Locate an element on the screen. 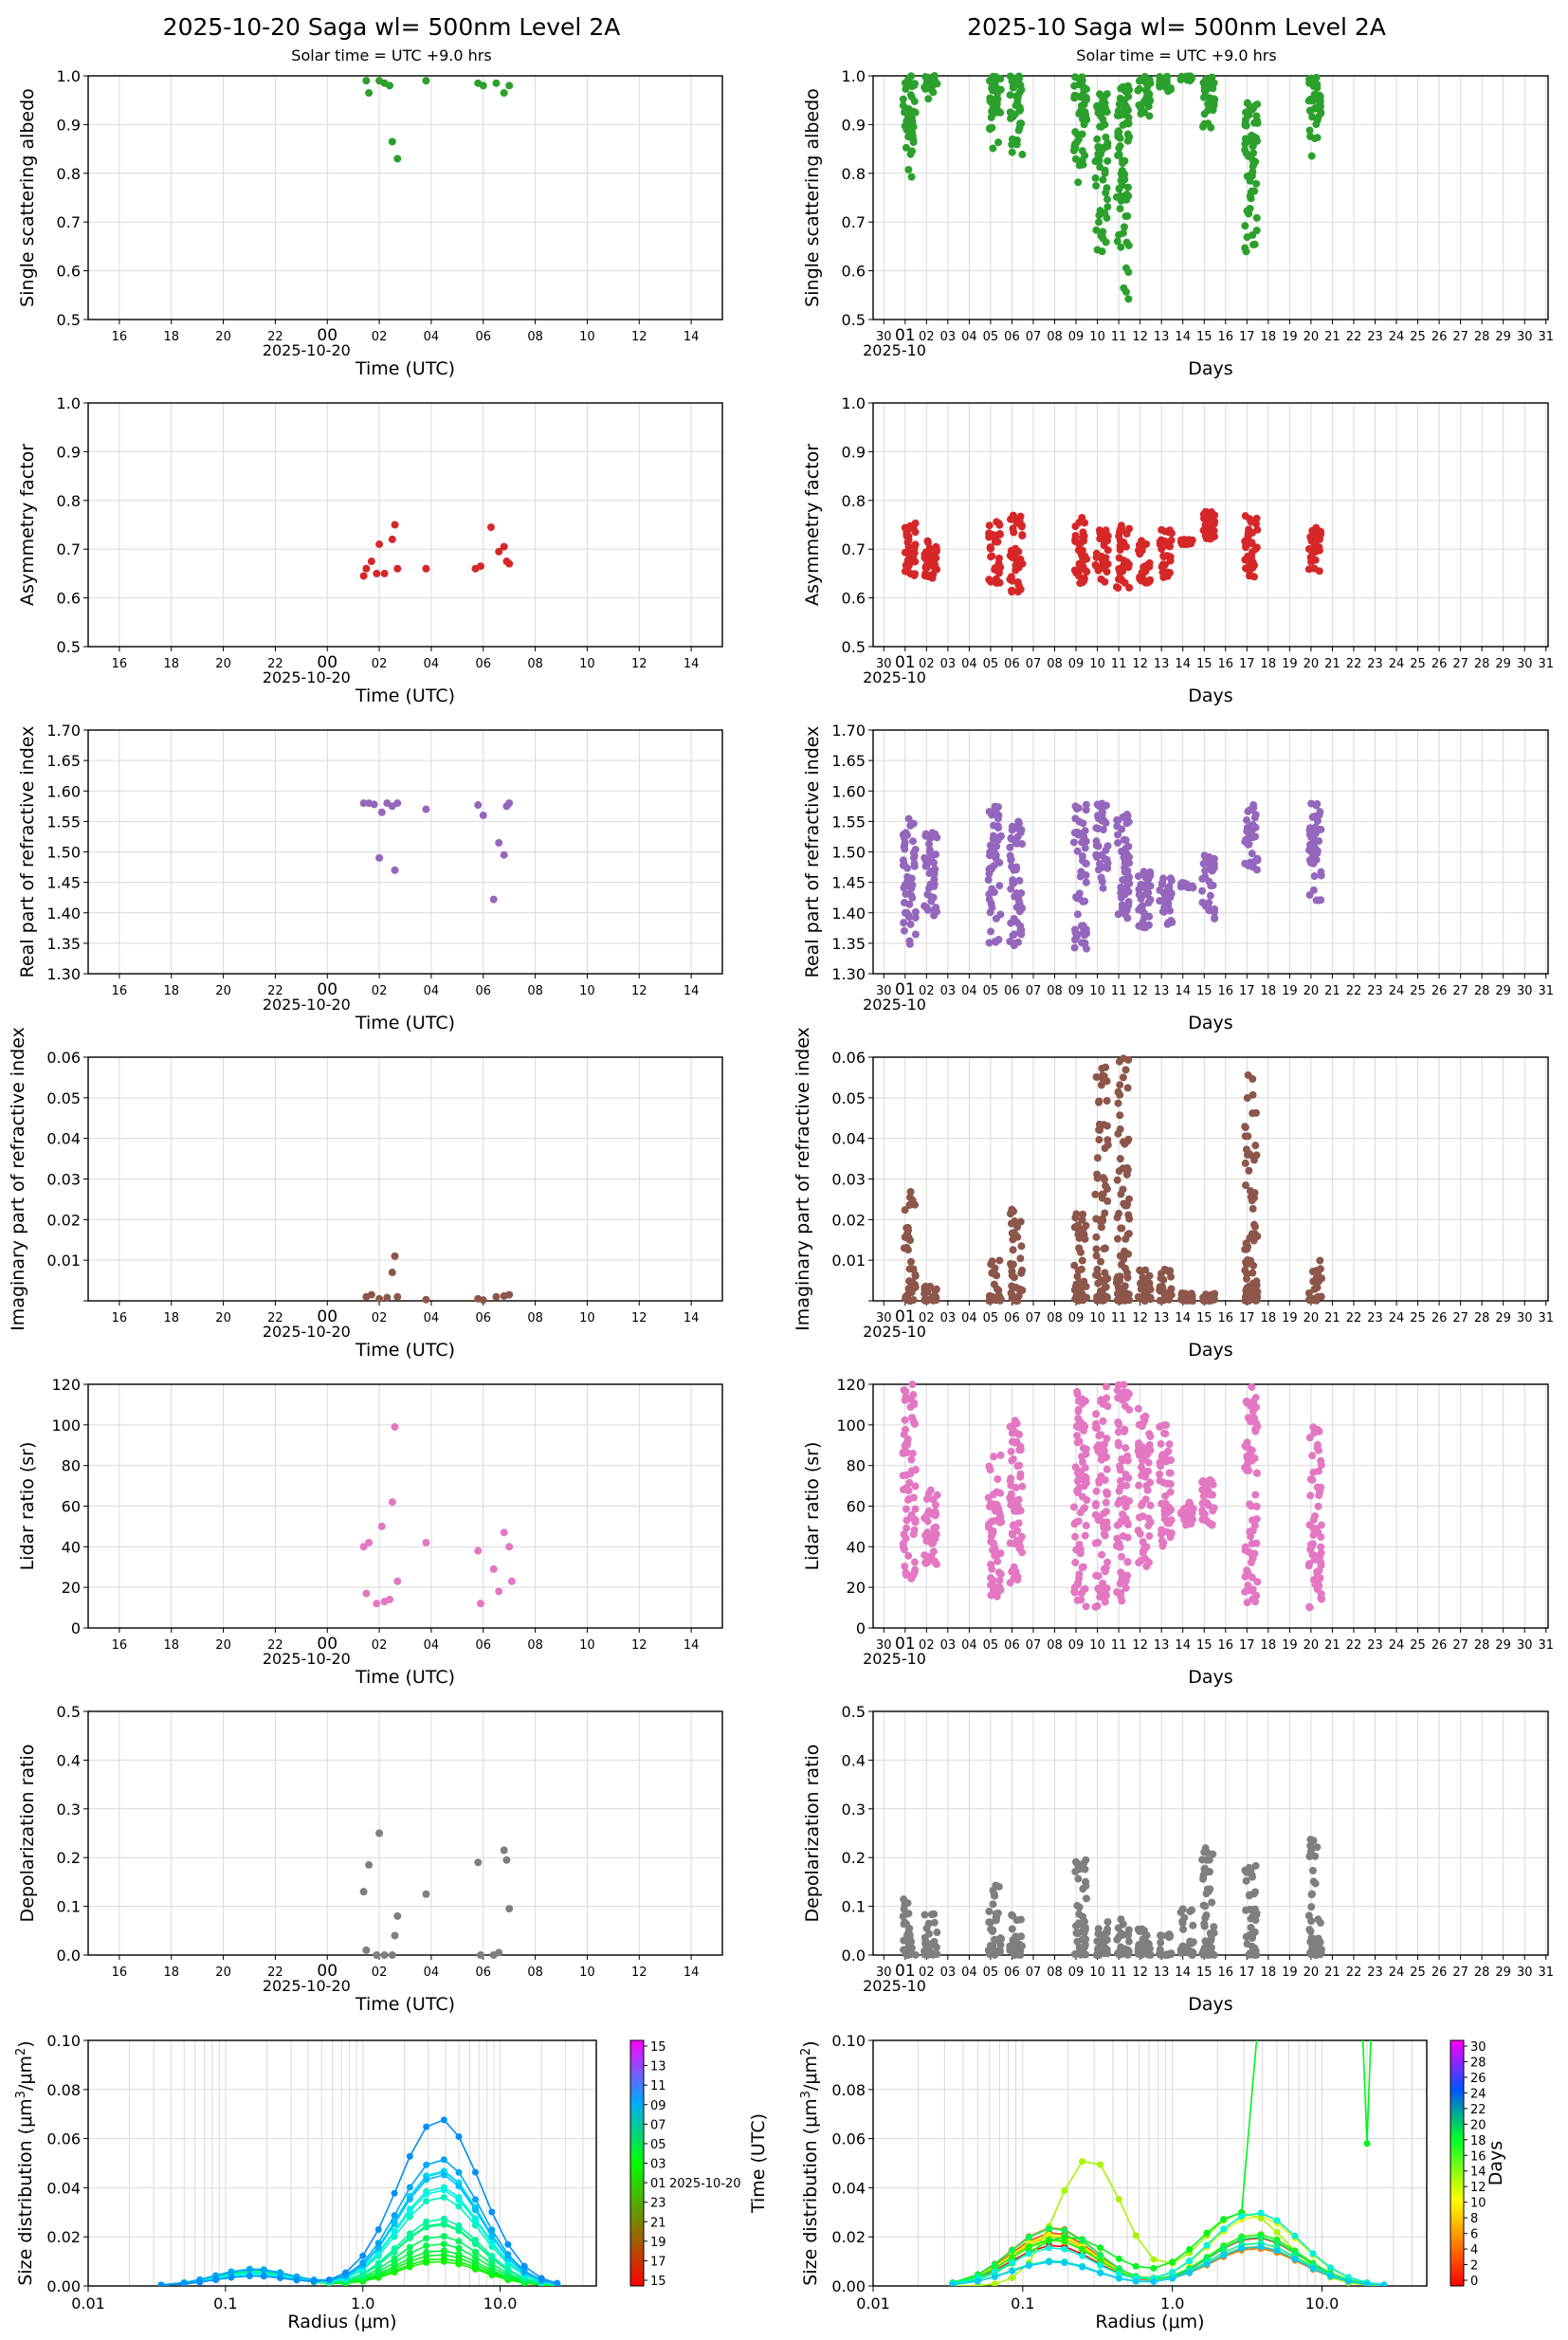 This screenshot has height=2340, width=1568. x-tick-label: 08 is located at coordinates (535, 1318).